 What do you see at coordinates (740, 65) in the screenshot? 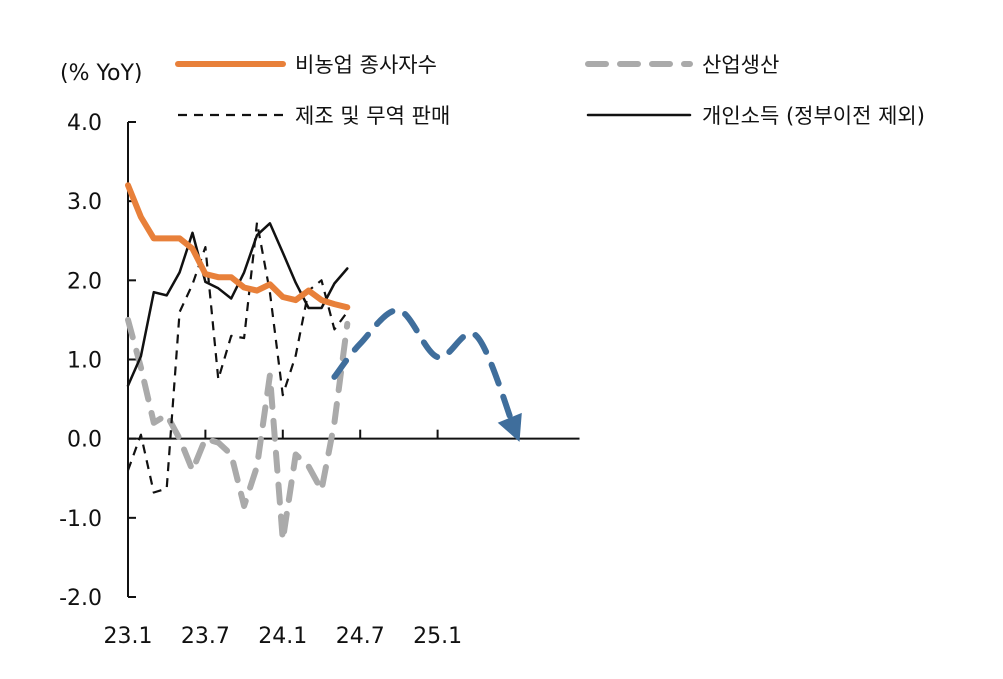
I see `legend-label-1: 산업생산` at bounding box center [740, 65].